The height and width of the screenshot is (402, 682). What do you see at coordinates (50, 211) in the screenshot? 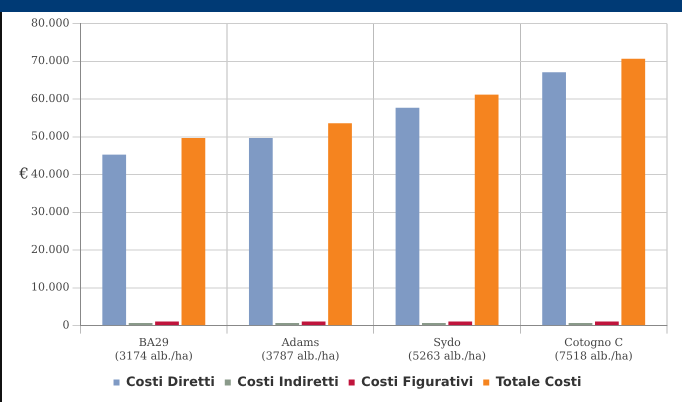
I see `y-tick-label: 30.000` at bounding box center [50, 211].